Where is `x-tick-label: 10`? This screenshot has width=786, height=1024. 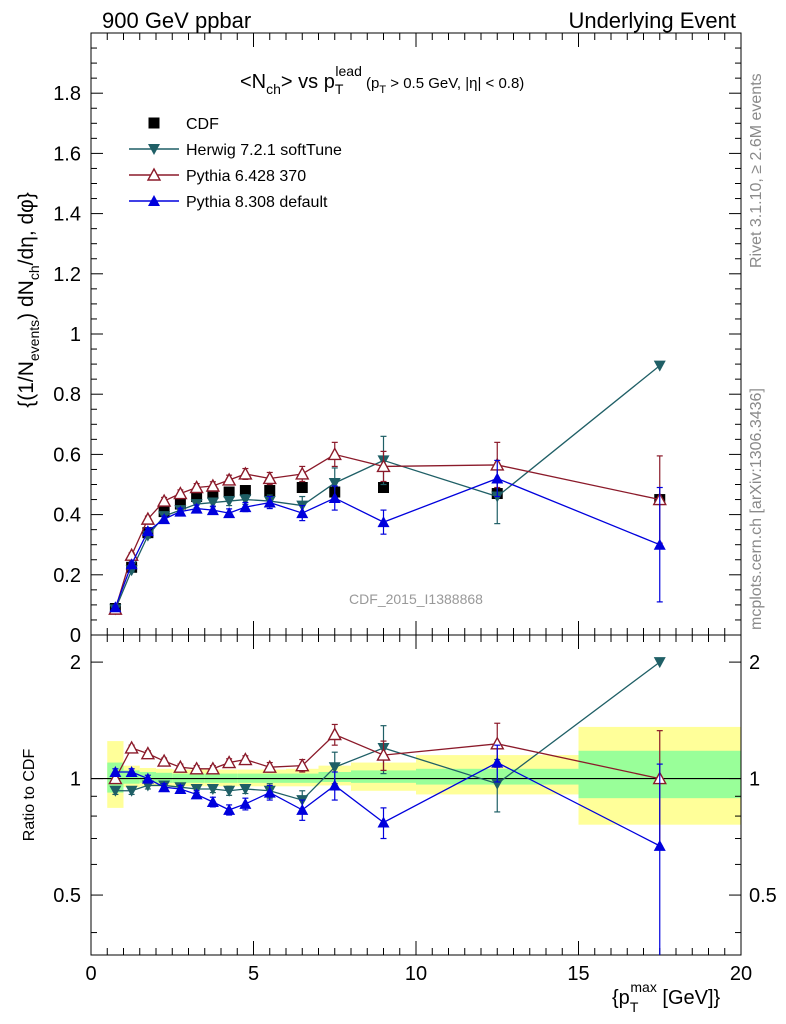
x-tick-label: 10 is located at coordinates (416, 974).